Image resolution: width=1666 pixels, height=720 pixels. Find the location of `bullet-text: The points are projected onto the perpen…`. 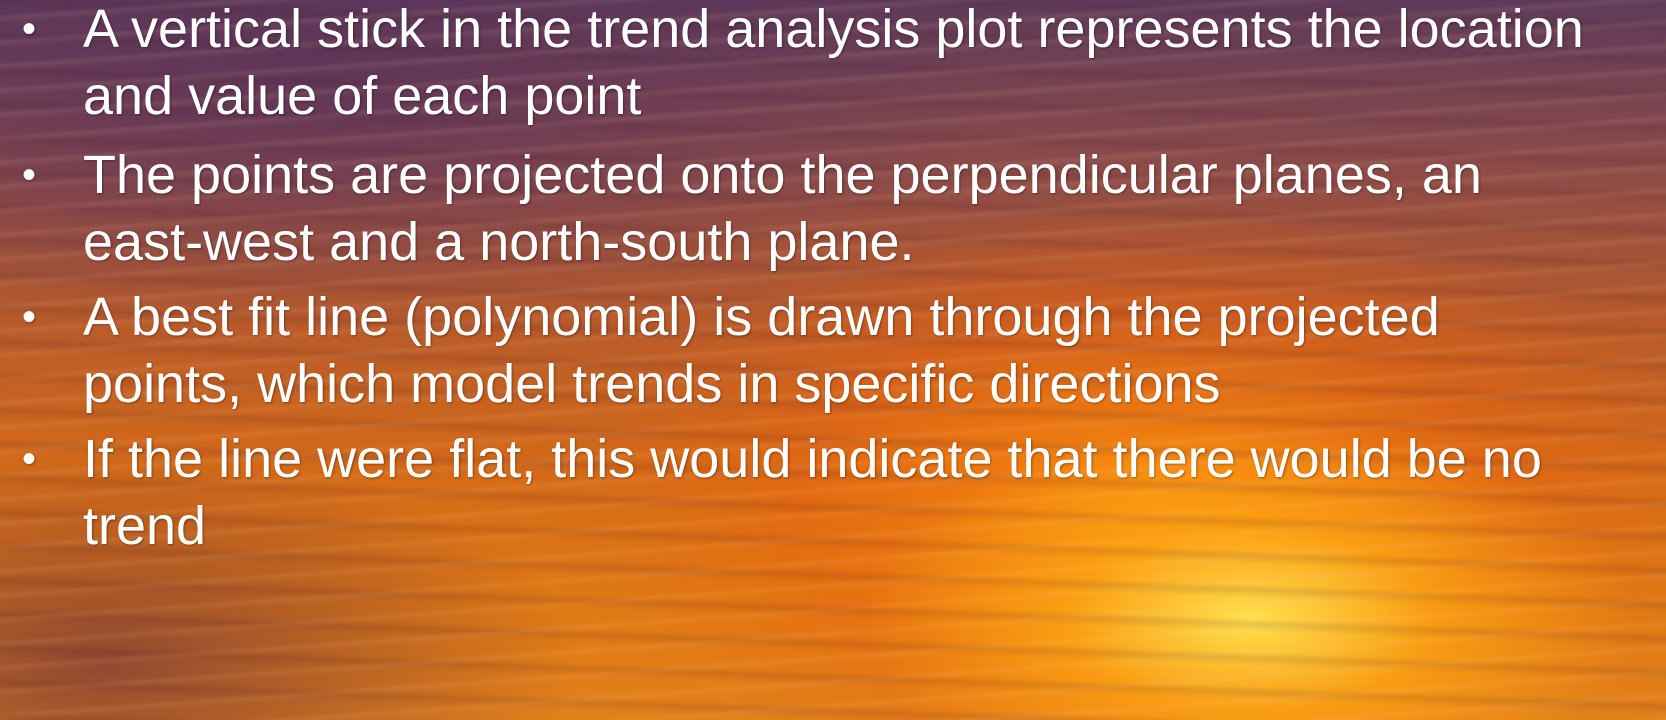

bullet-text: The points are projected onto the perpen… is located at coordinates (782, 208).